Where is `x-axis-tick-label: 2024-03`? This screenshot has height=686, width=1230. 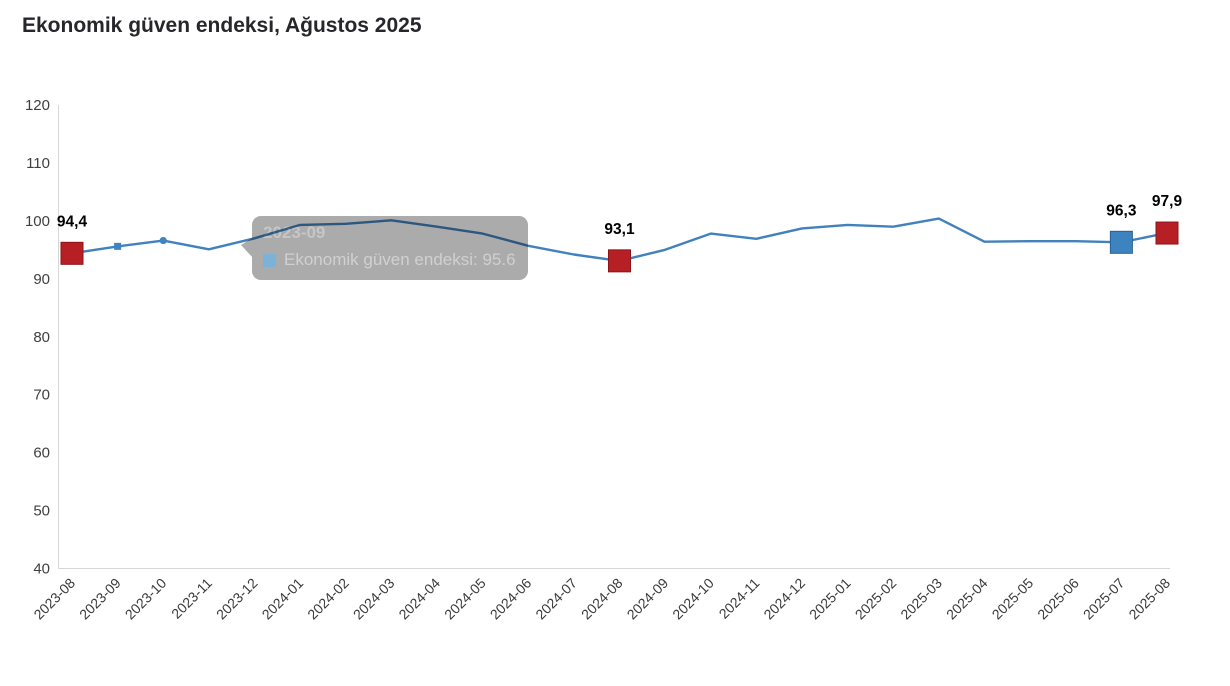
x-axis-tick-label: 2024-03 is located at coordinates (374, 599).